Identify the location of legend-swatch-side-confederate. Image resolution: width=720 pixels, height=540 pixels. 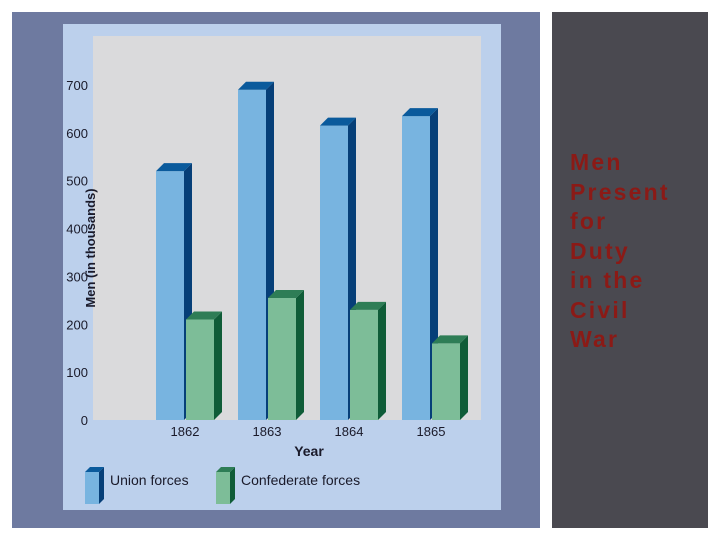
(232, 485).